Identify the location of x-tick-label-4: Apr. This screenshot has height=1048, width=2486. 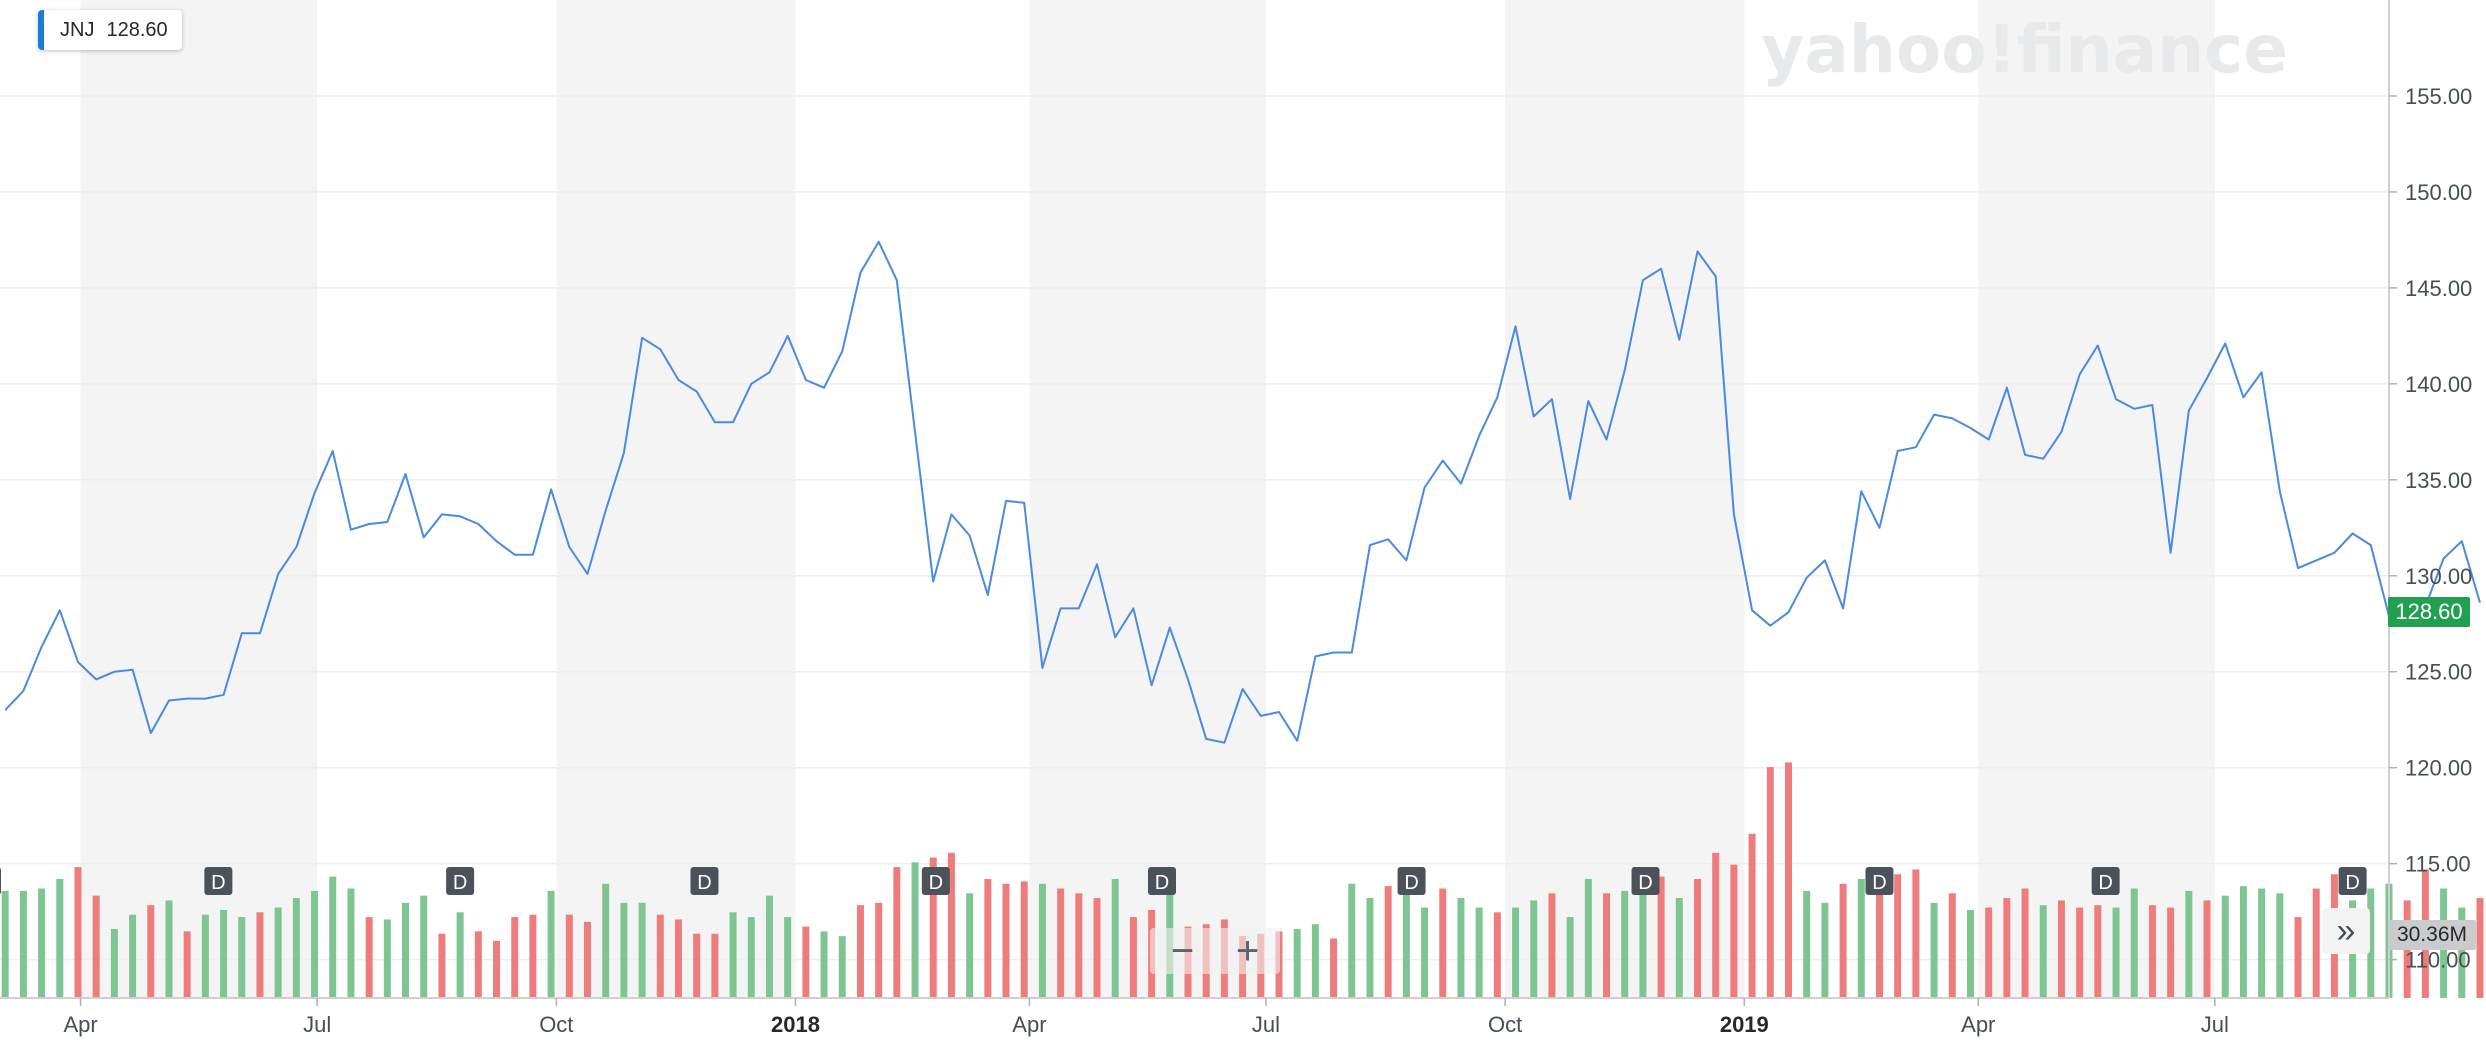
(1029, 1024).